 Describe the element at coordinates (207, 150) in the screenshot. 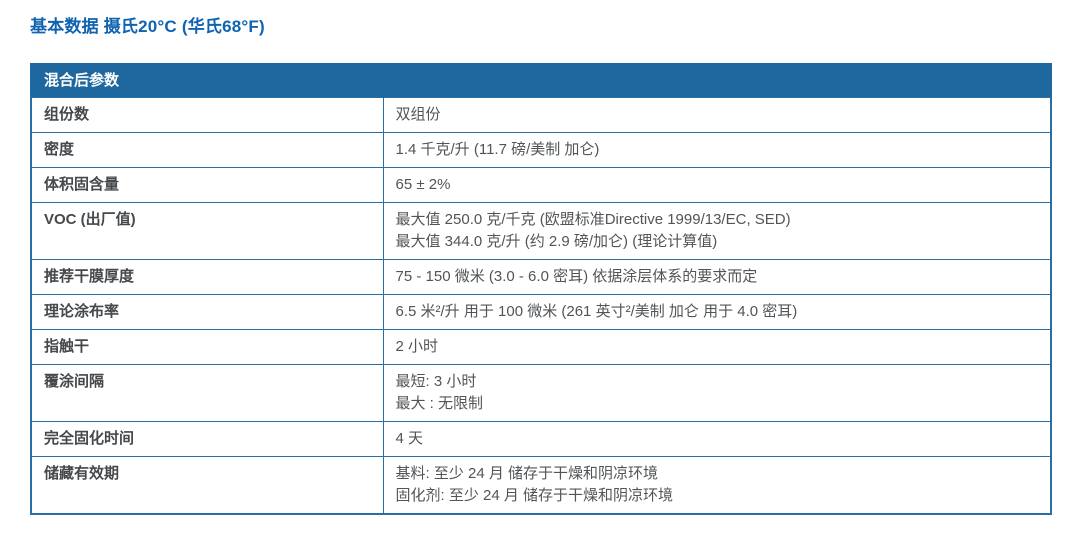

I see `param-label-cell: 密度` at that location.